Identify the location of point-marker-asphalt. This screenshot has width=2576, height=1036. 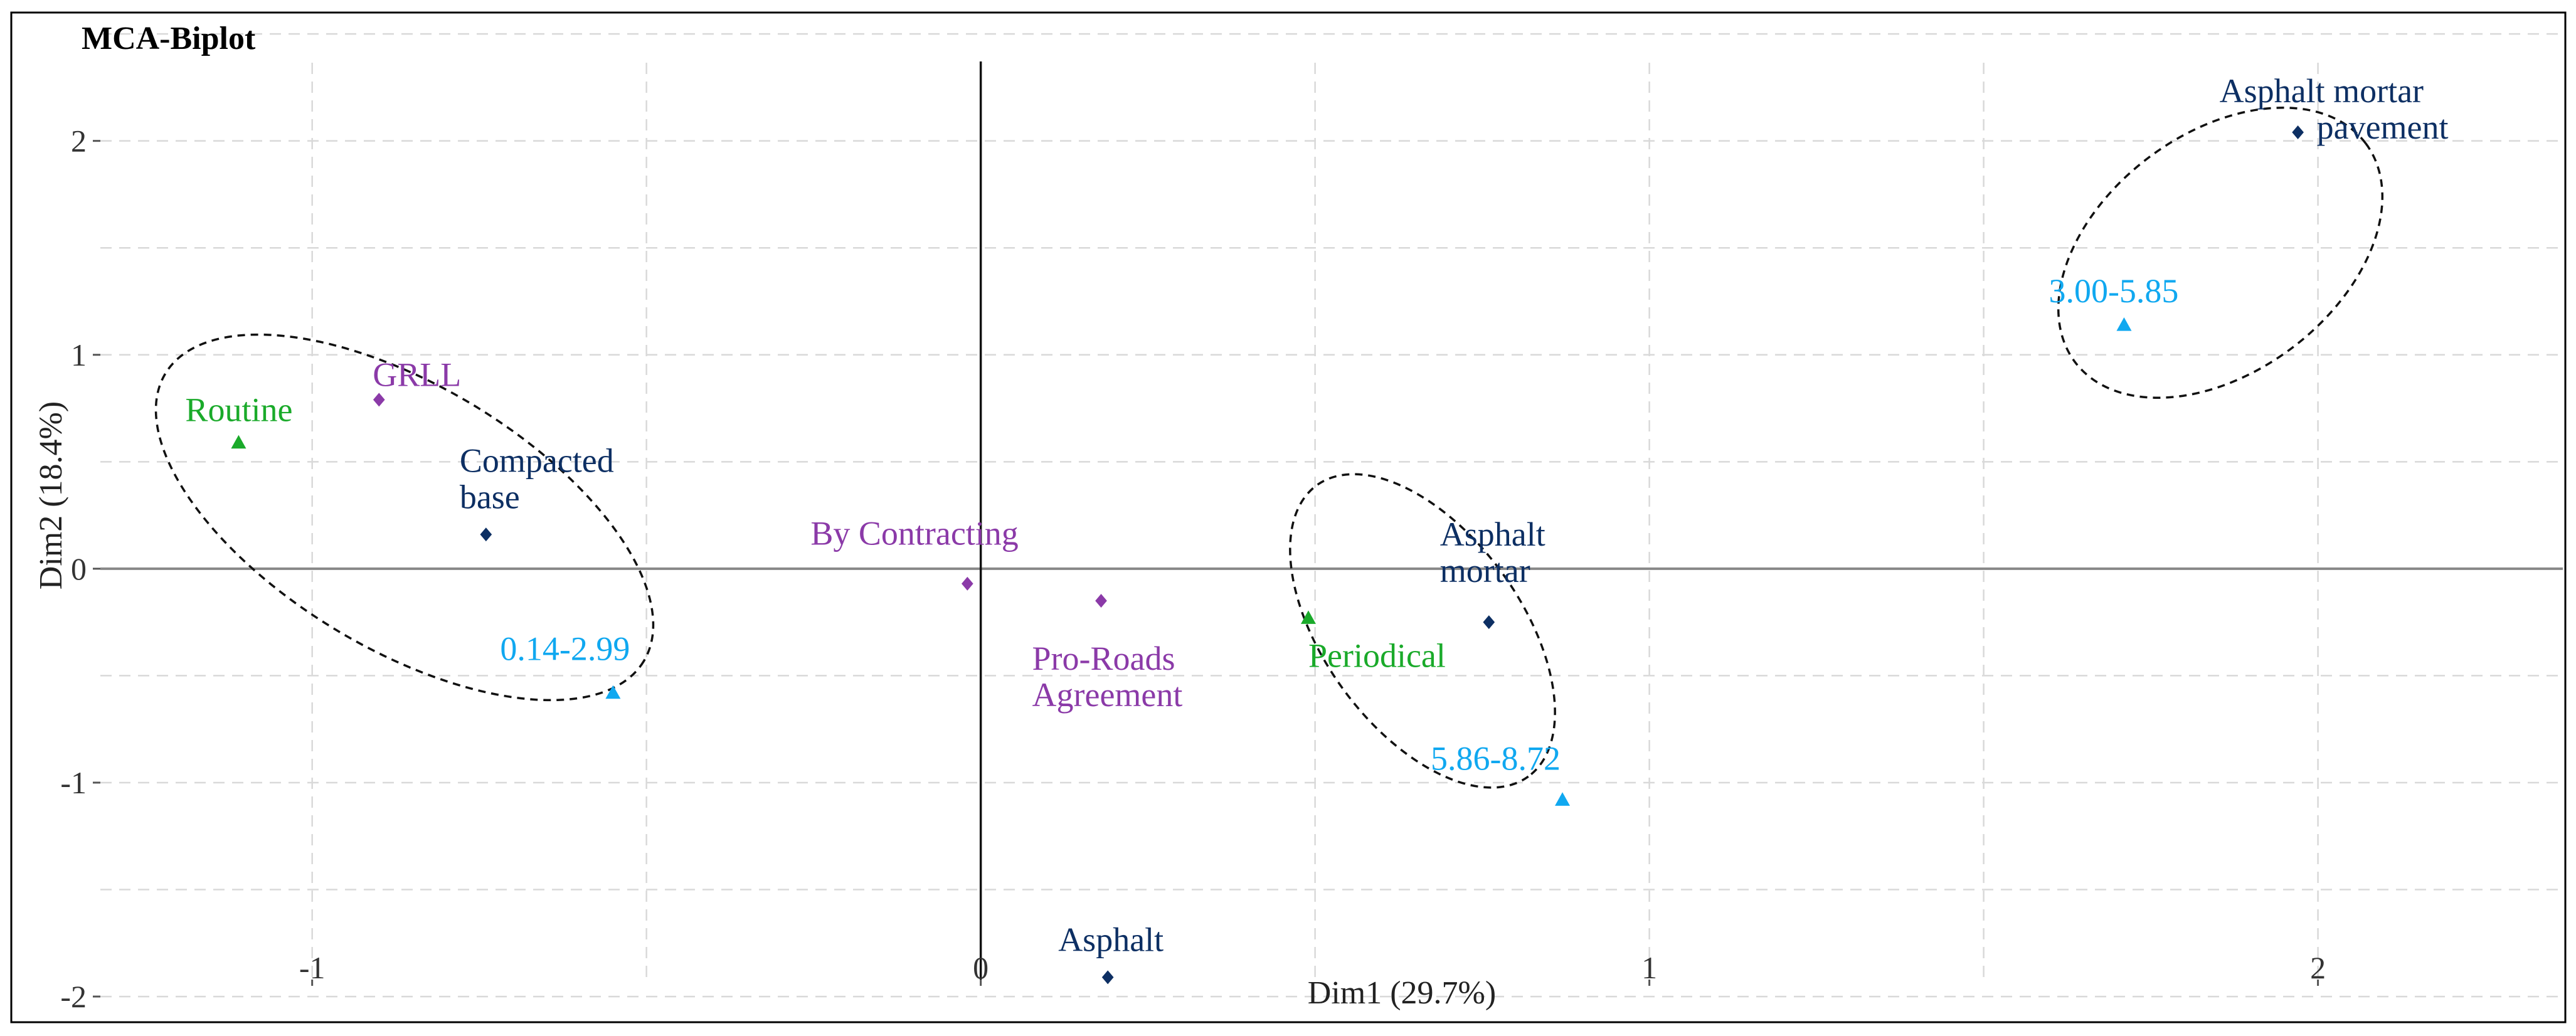
(1107, 977).